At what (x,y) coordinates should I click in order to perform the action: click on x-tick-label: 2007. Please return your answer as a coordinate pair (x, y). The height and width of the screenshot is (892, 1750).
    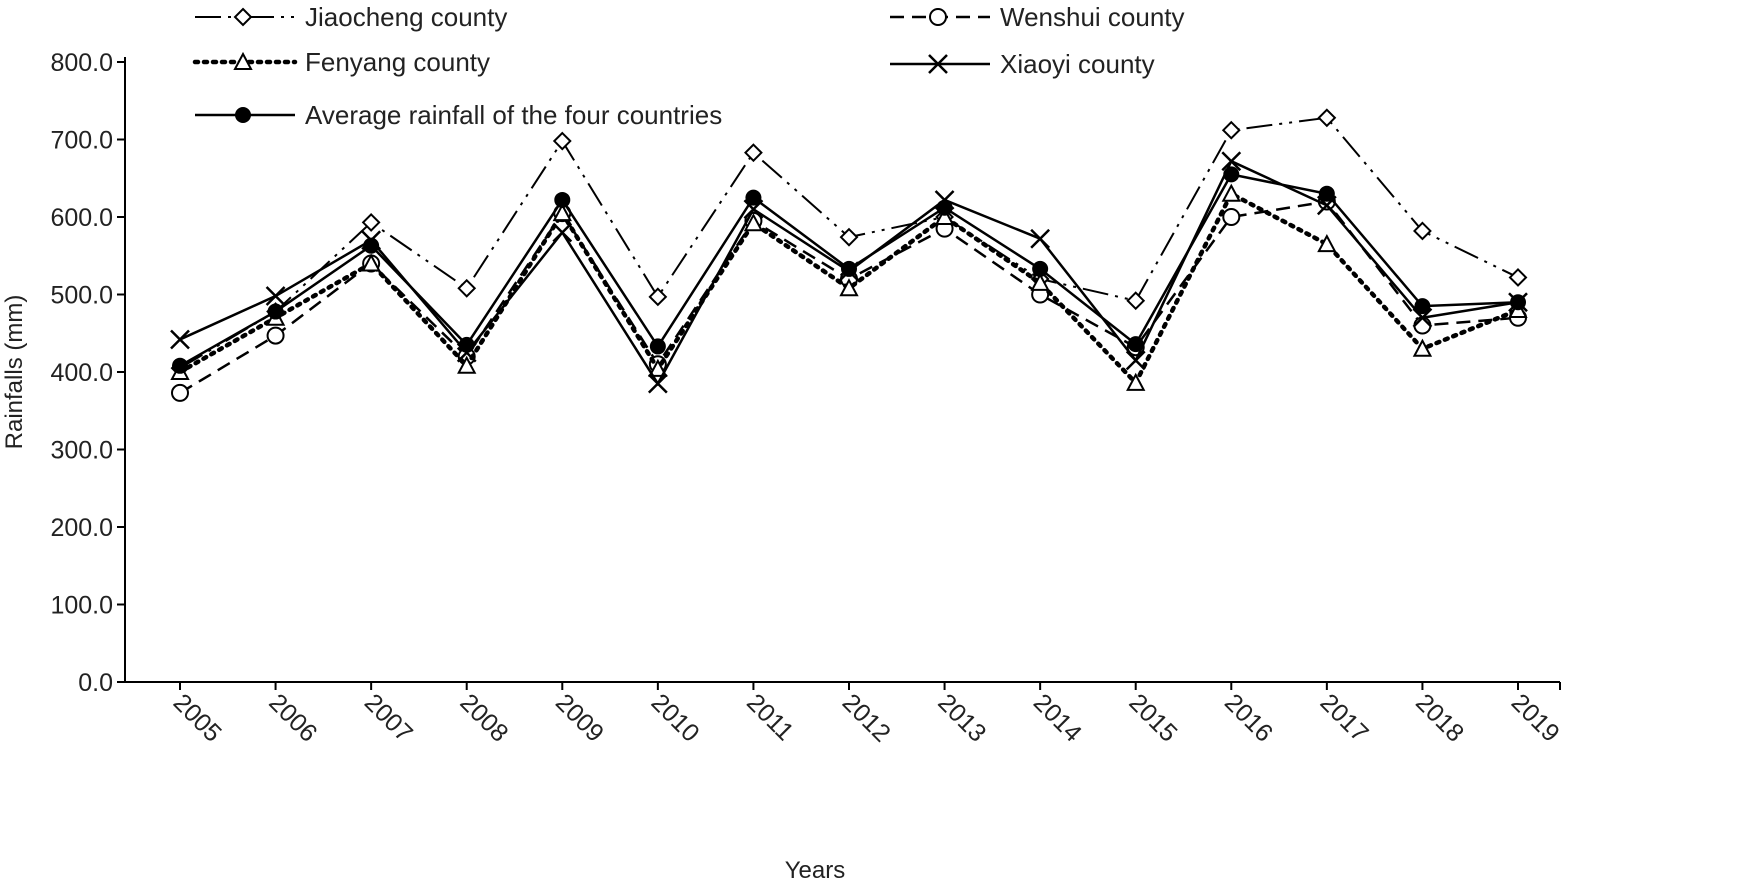
    Looking at the image, I should click on (388, 717).